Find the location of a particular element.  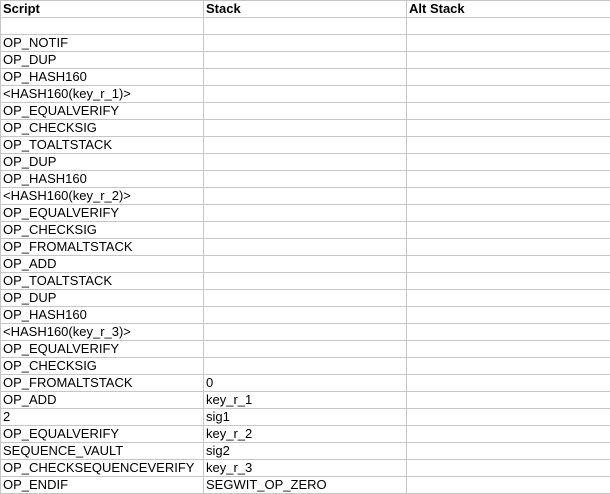

column-header-alt-stack: Alt Stack is located at coordinates (508, 9).